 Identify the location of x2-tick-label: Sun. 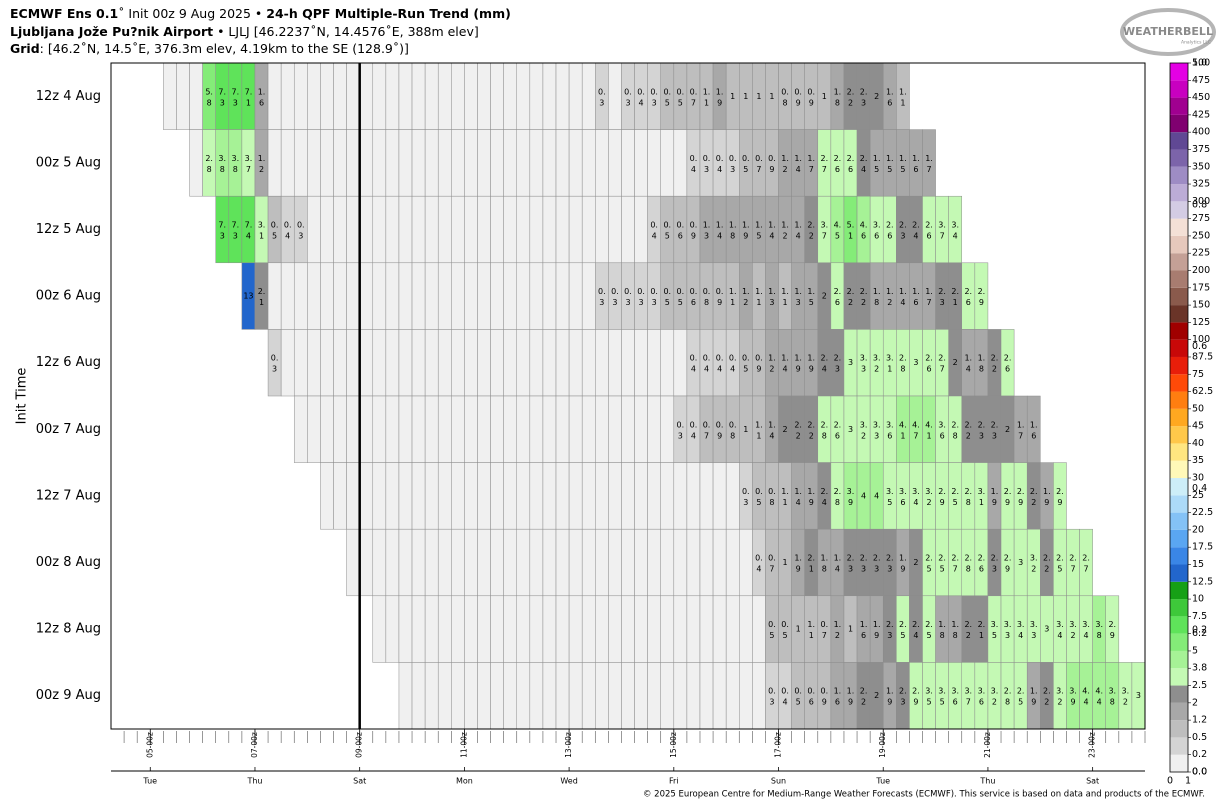
(778, 781).